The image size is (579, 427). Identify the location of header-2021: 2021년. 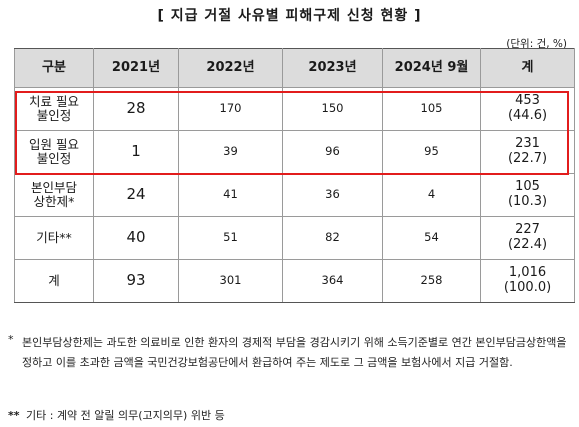
(136, 68).